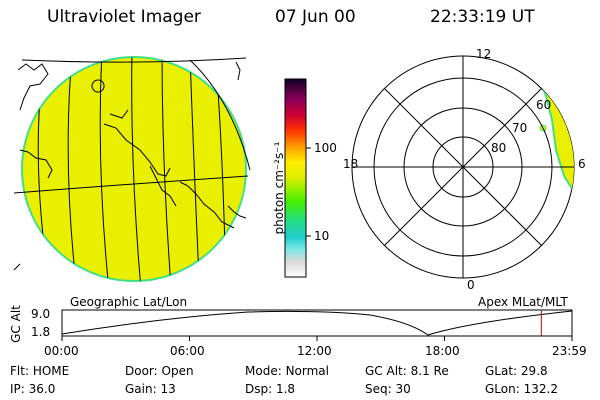  What do you see at coordinates (471, 285) in the screenshot?
I see `mlt-label-0: 0` at bounding box center [471, 285].